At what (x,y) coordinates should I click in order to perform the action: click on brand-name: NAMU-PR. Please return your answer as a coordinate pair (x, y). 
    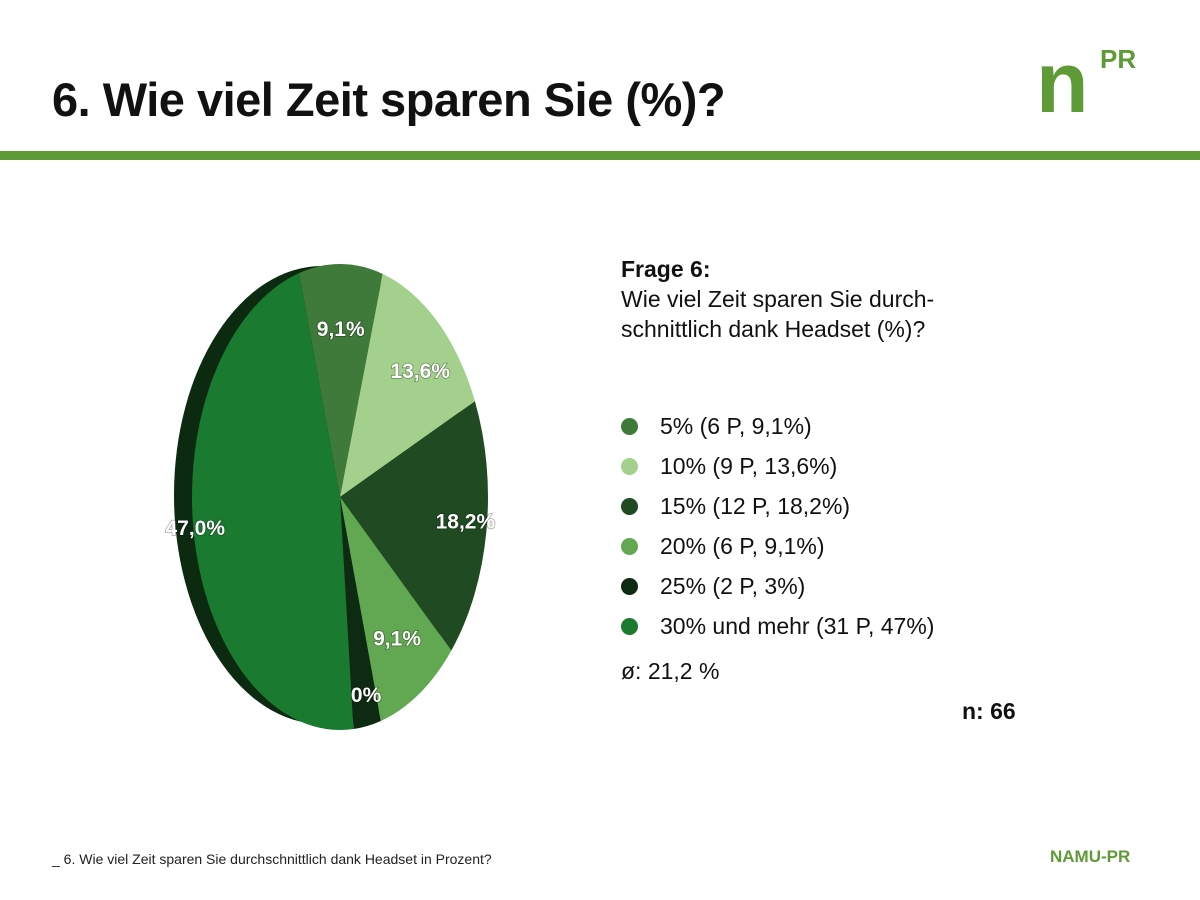
    Looking at the image, I should click on (1090, 856).